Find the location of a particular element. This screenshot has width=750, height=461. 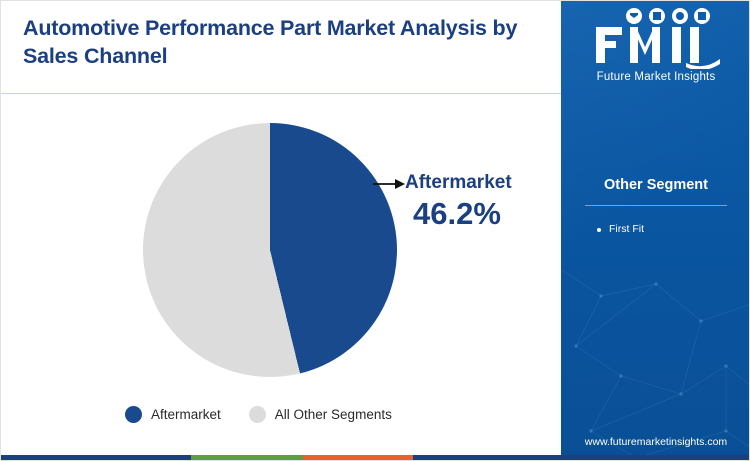

arrow-right-icon is located at coordinates (389, 184).